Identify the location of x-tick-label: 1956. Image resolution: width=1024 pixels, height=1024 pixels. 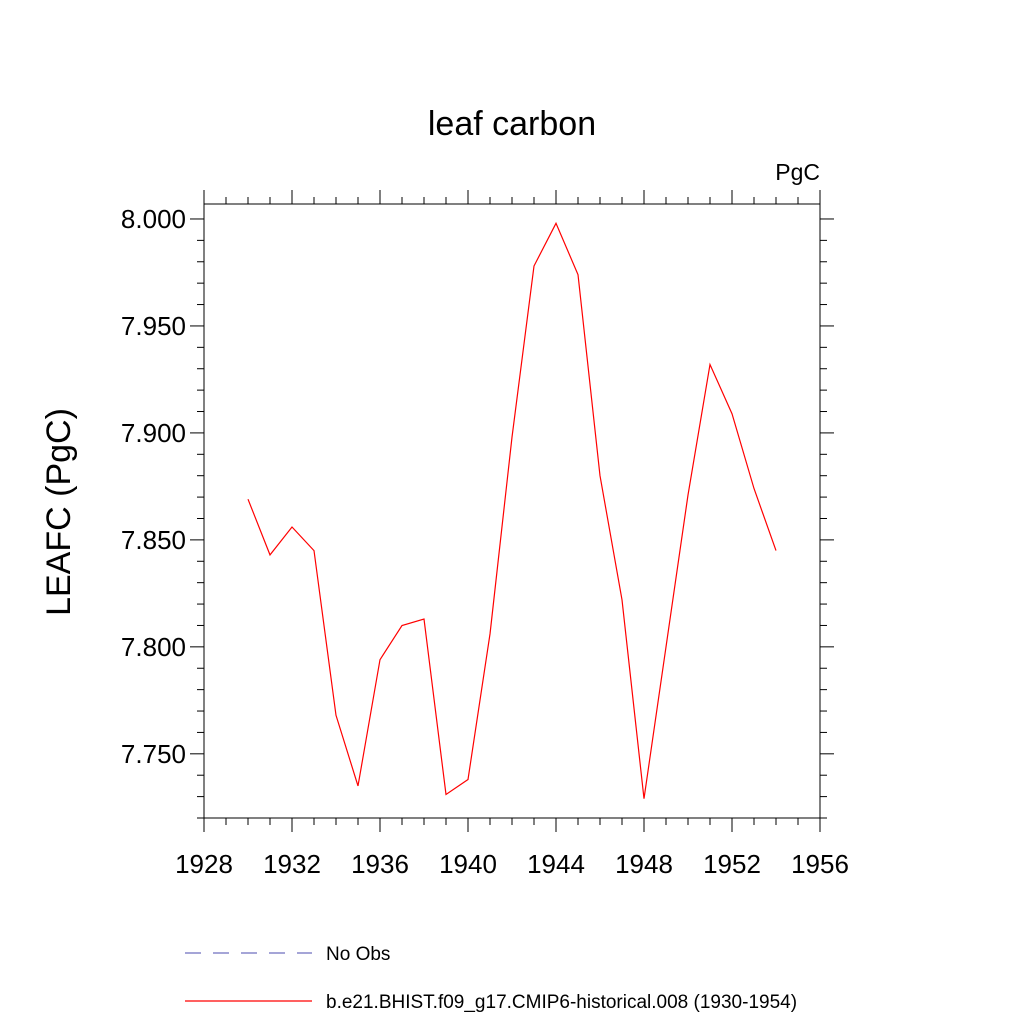
(820, 864).